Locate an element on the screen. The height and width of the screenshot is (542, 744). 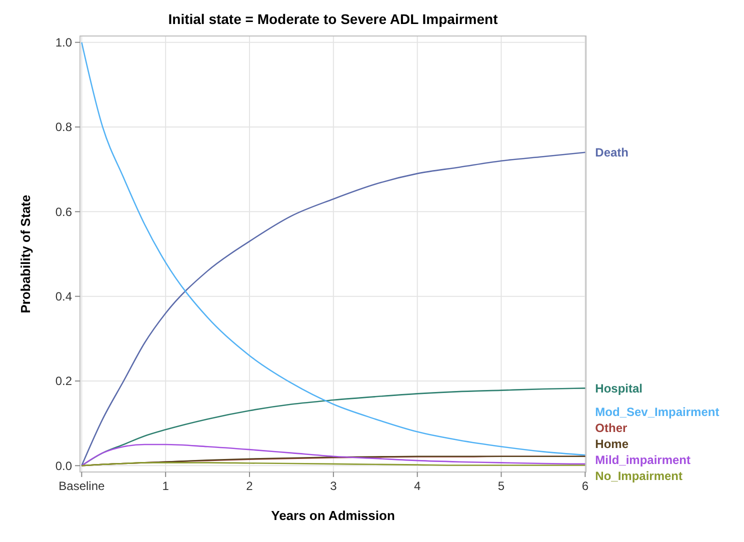
chart-title: Initial state = Moderate to Severe ADL Impairment is located at coordinates (333, 19).